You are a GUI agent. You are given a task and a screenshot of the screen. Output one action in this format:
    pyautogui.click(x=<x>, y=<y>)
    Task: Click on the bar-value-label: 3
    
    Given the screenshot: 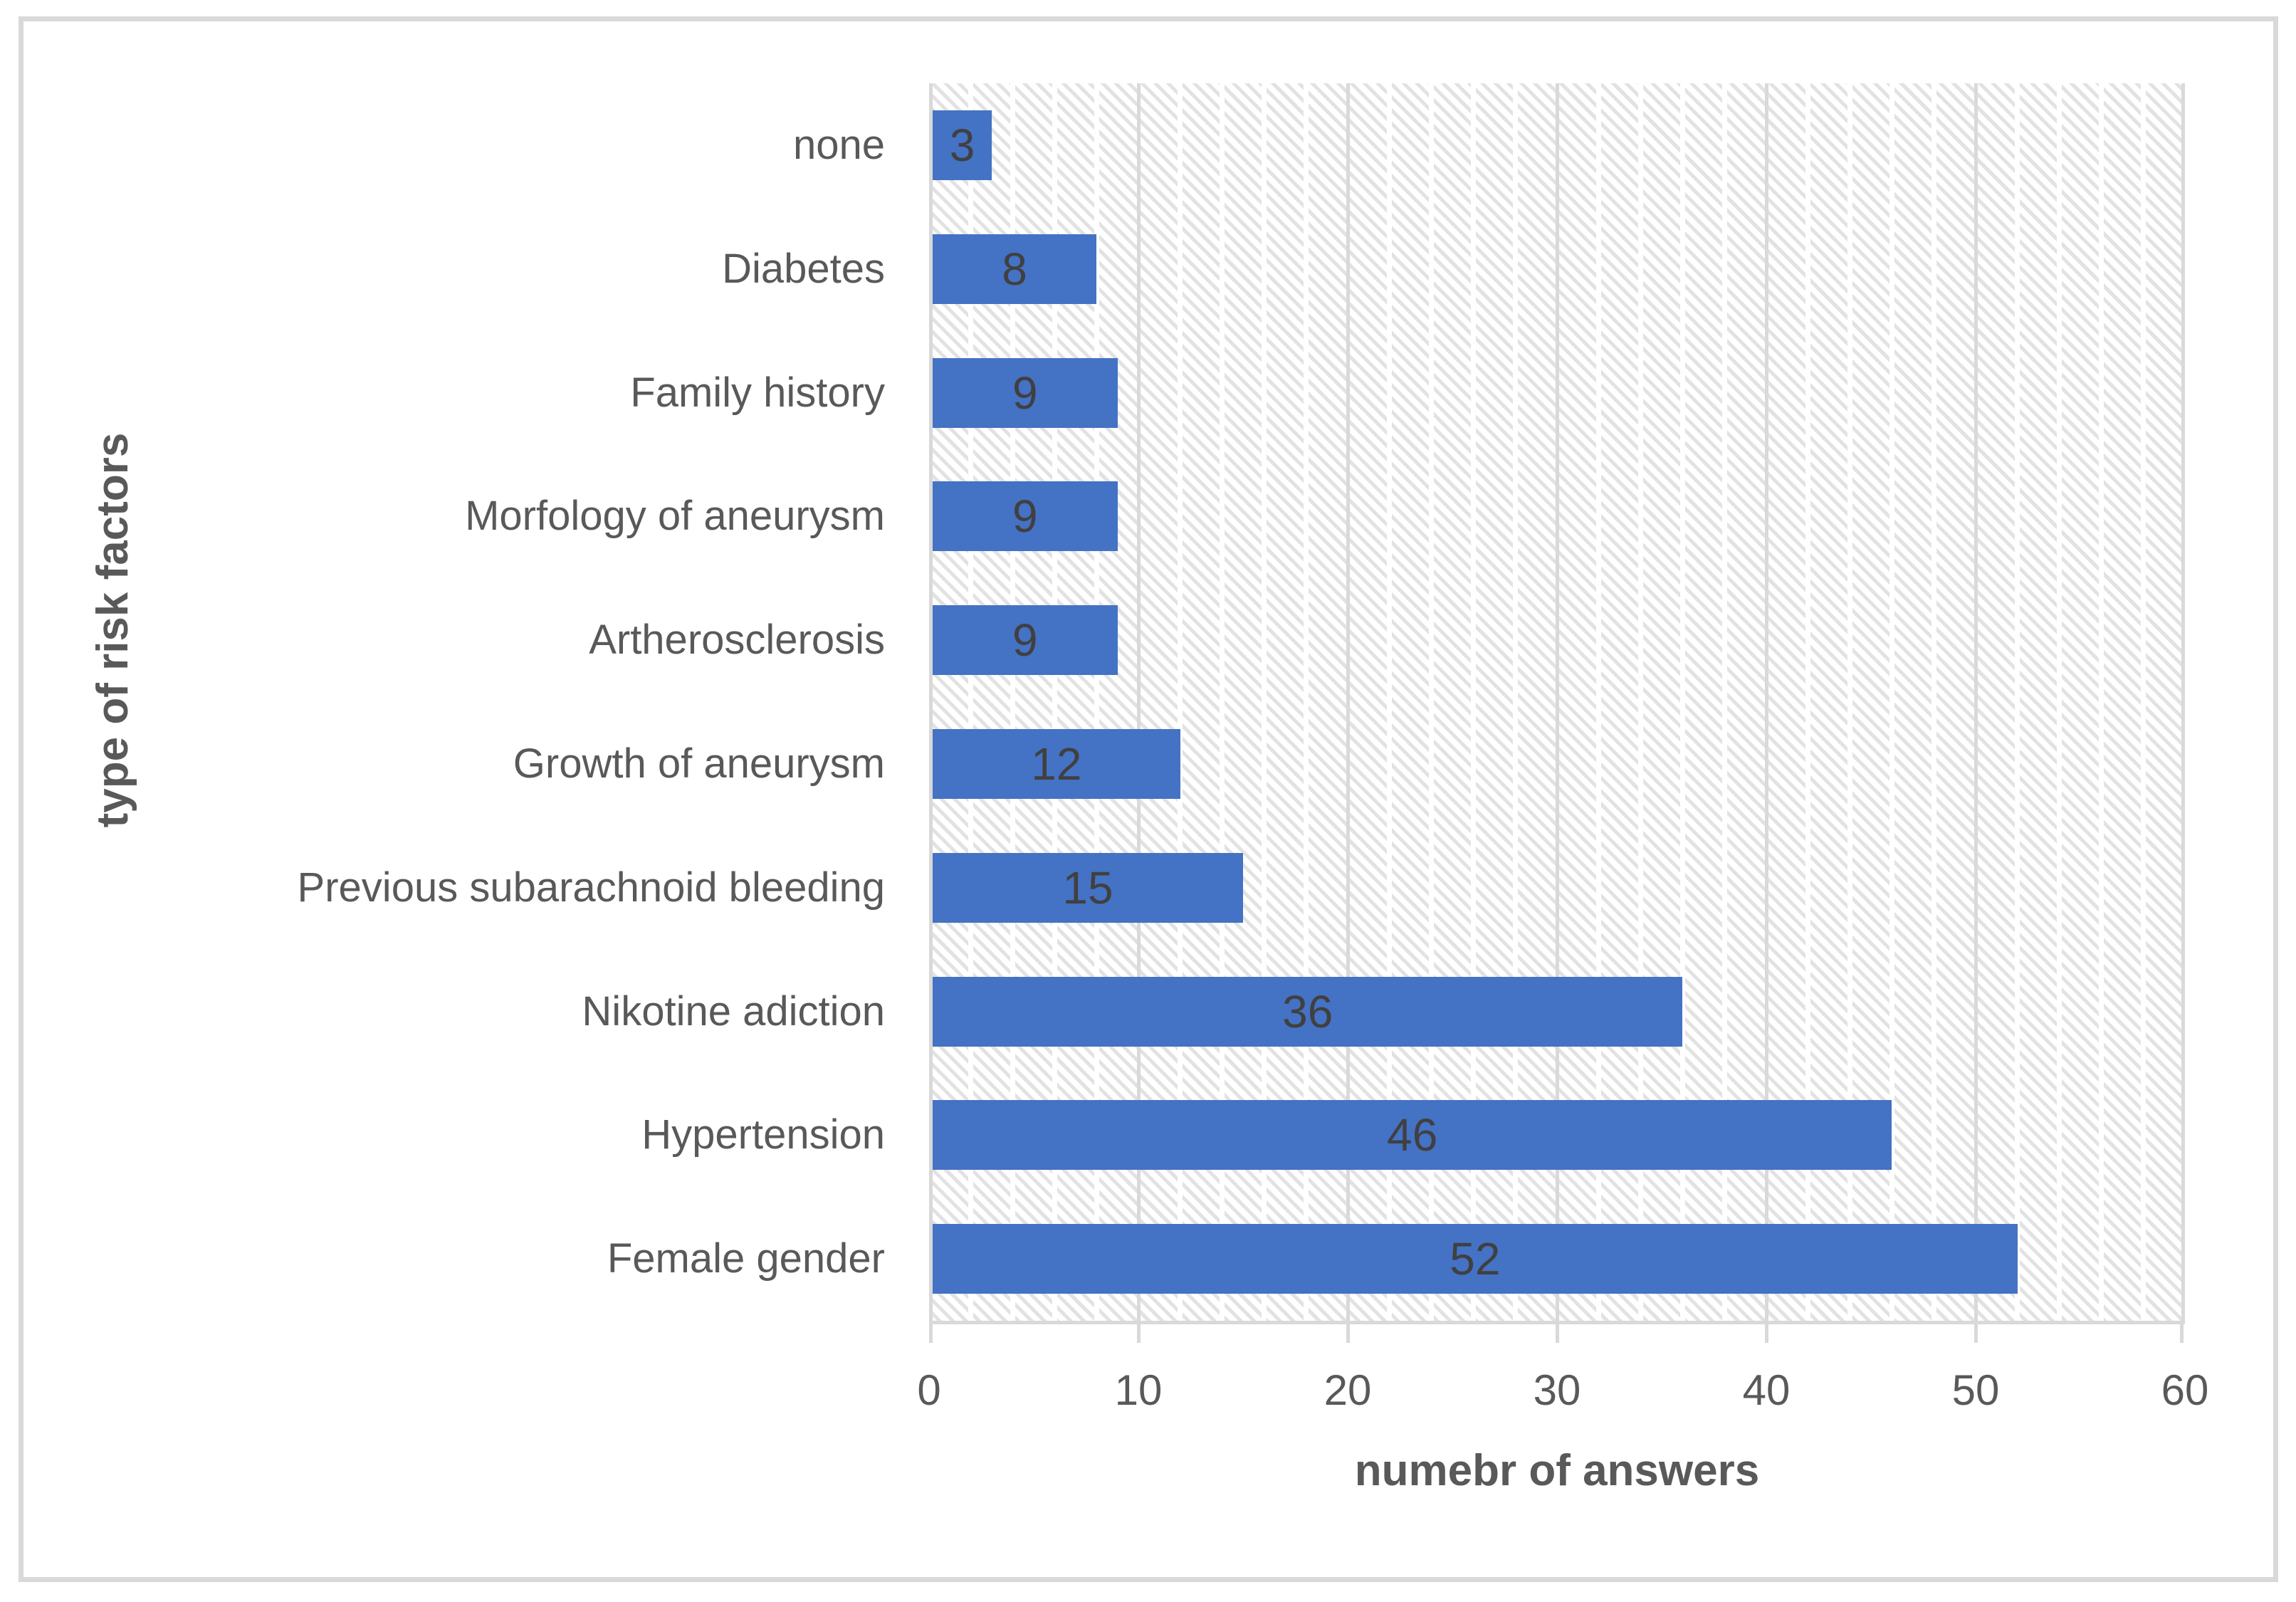 What is the action you would take?
    pyautogui.click(x=962, y=145)
    